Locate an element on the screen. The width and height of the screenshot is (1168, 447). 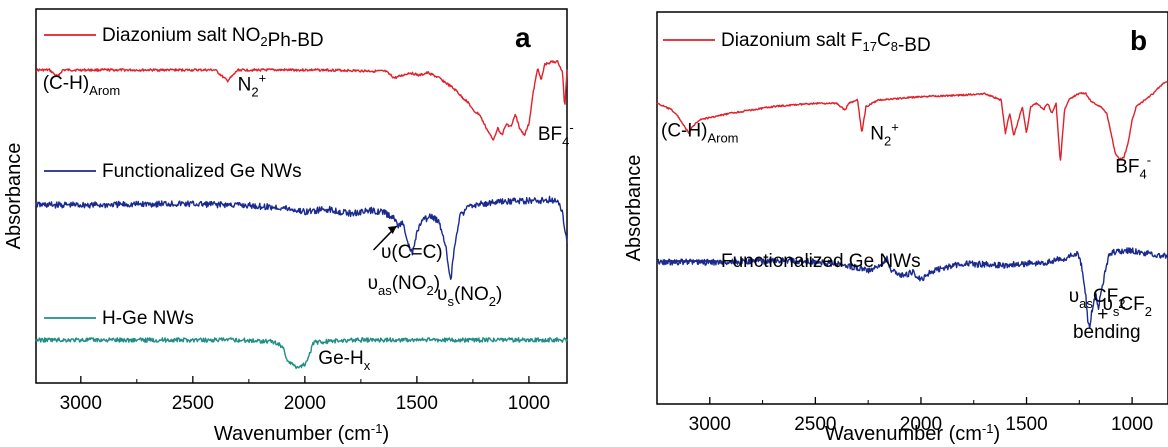
peak-annotation-line: + is located at coordinates (1102, 314).